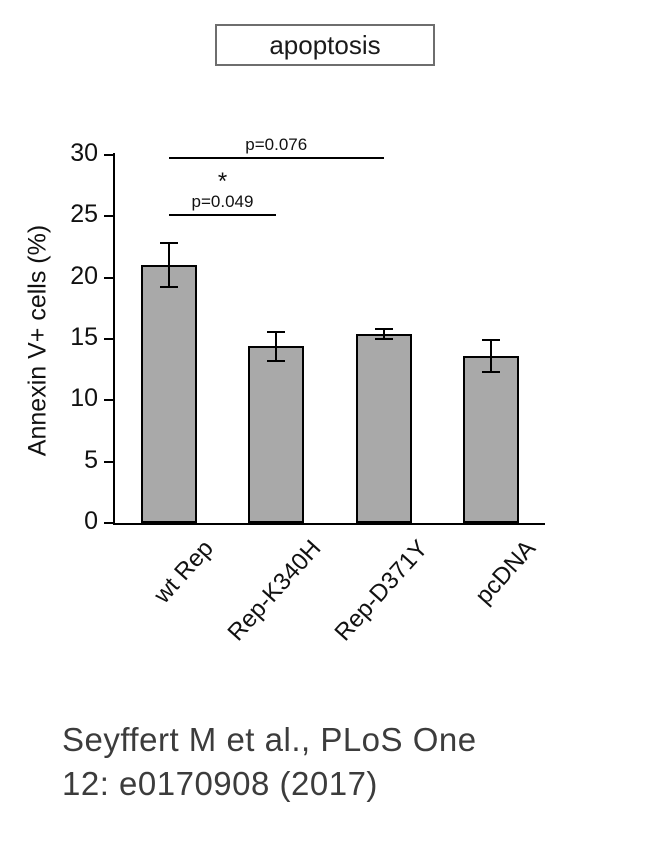 The width and height of the screenshot is (650, 862). What do you see at coordinates (114, 339) in the screenshot?
I see `y-axis-line` at bounding box center [114, 339].